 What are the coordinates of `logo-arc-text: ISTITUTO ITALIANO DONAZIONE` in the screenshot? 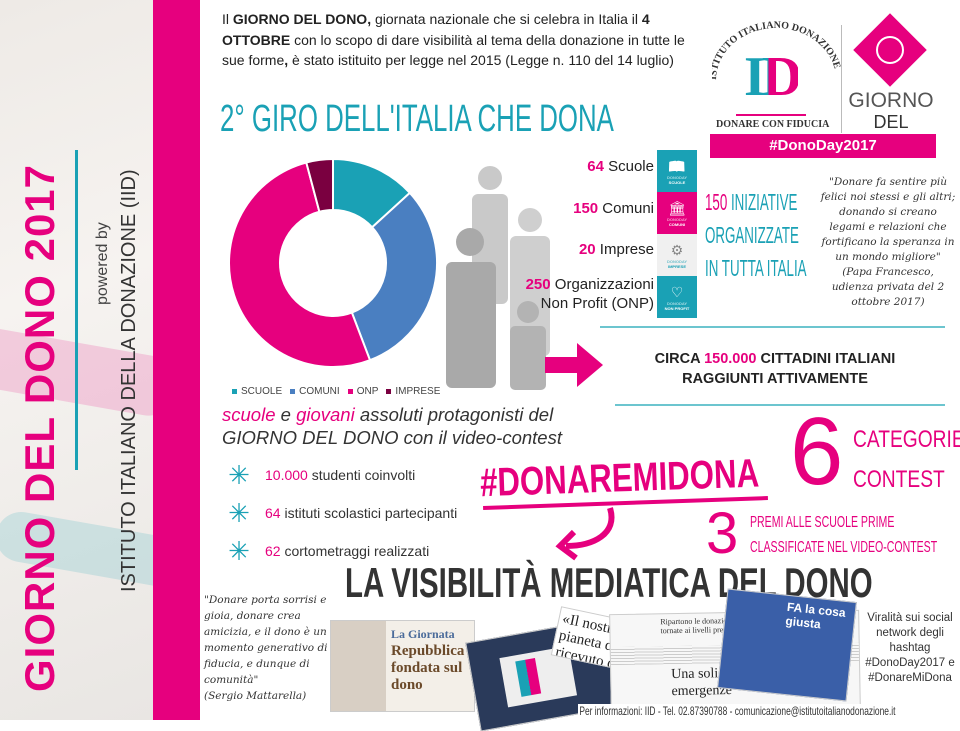 It's located at (777, 50).